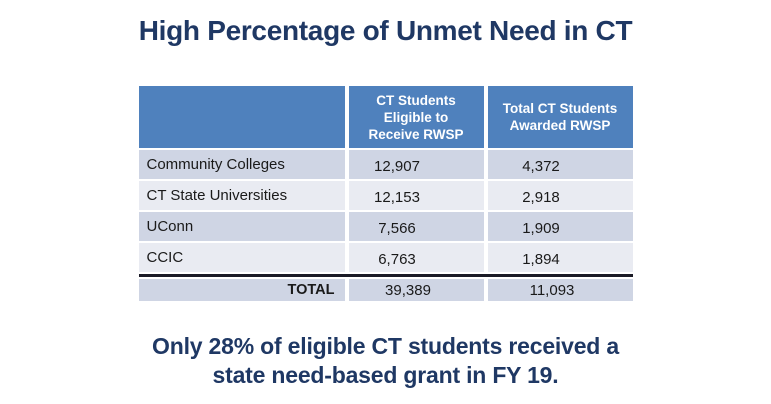 This screenshot has height=404, width=771. I want to click on eligible-value: 7,566, so click(416, 226).